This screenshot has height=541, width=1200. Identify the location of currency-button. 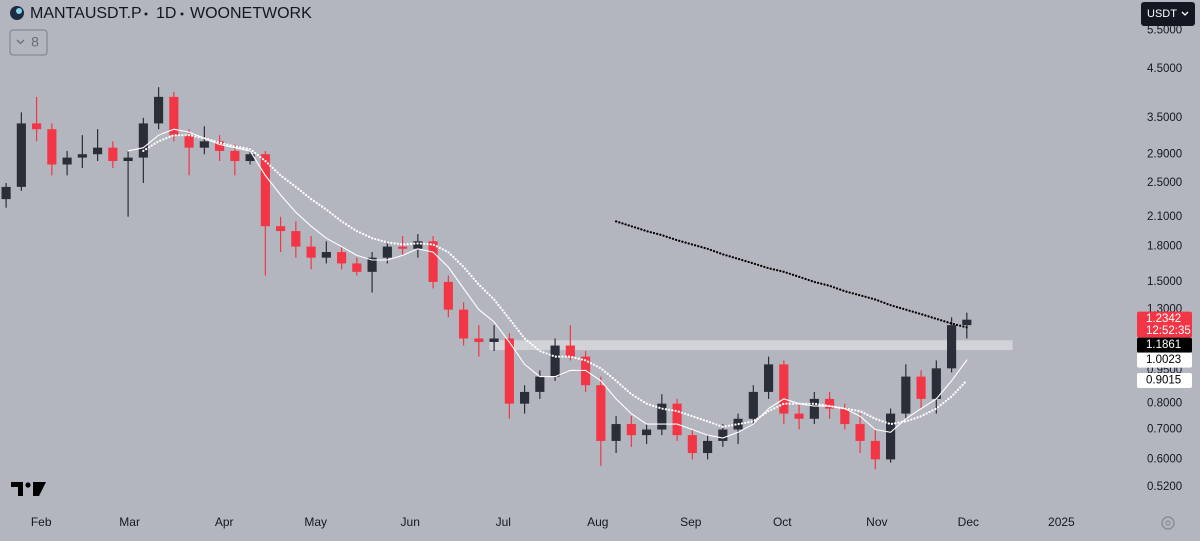
(1168, 14).